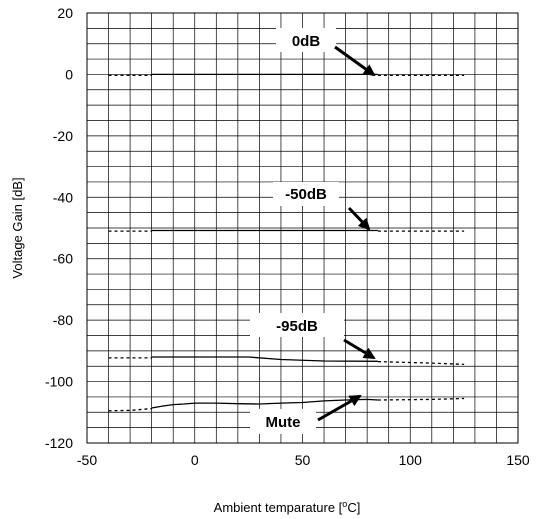 The image size is (538, 519). What do you see at coordinates (322, 206) in the screenshot?
I see `callout-50db: -50dB` at bounding box center [322, 206].